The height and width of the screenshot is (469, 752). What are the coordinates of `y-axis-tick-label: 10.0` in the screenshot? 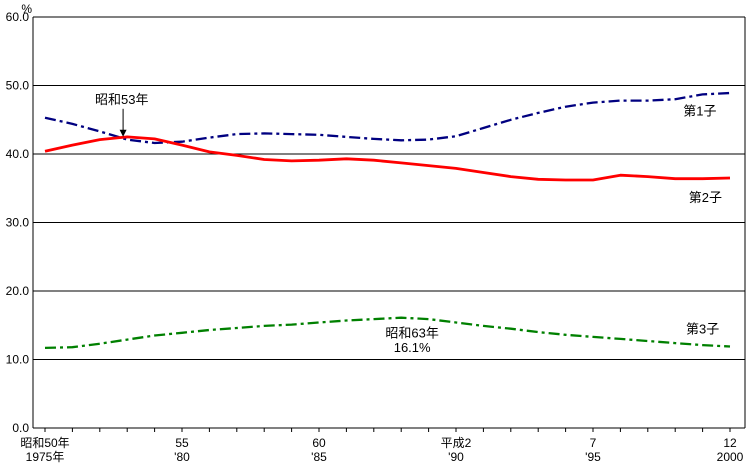 It's located at (18, 360).